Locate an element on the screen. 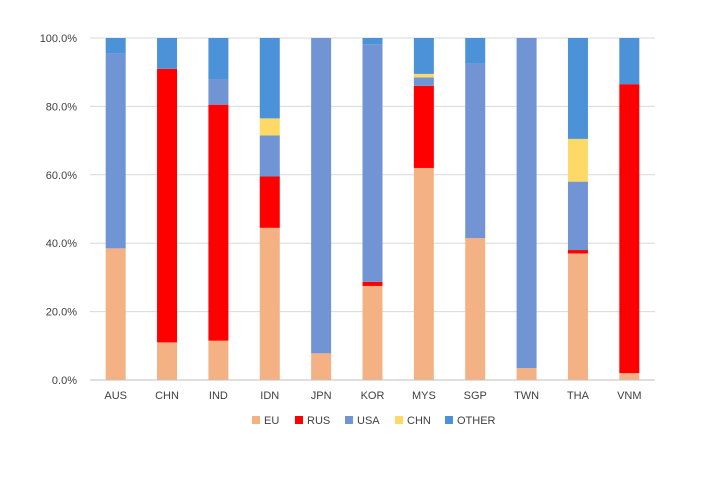 Image resolution: width=705 pixels, height=482 pixels. bar-segment-eu-chn is located at coordinates (167, 361).